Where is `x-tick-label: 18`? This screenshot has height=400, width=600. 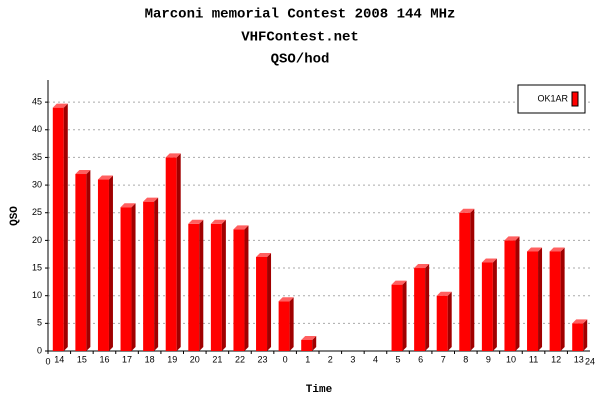
x-tick-label: 18 is located at coordinates (150, 359).